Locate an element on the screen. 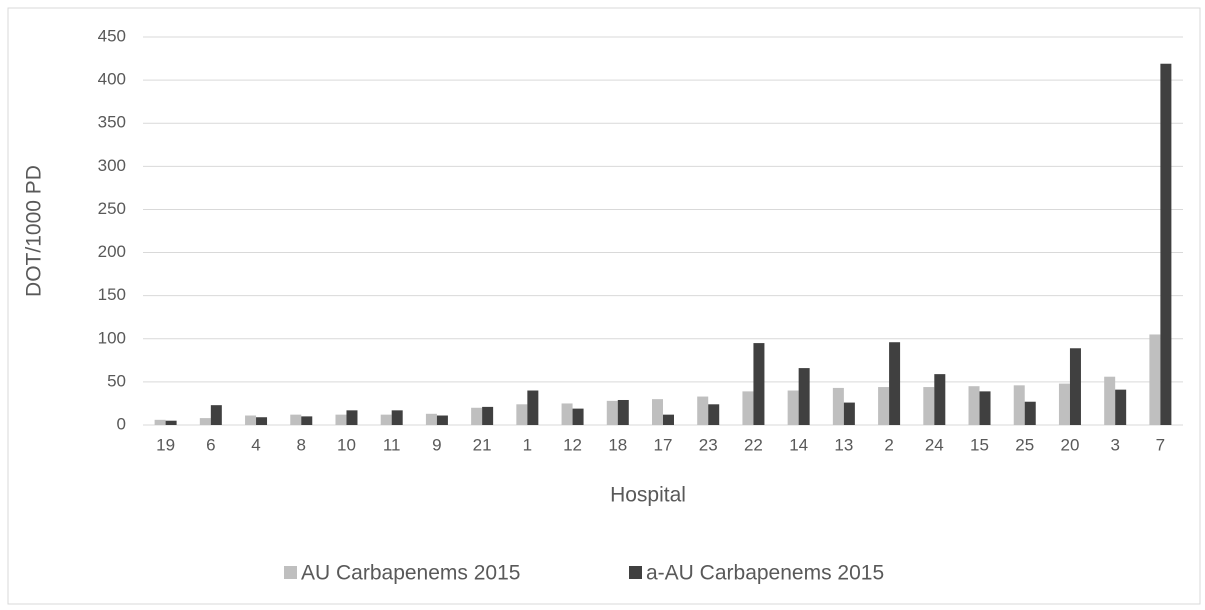  x-tick-label: 22 is located at coordinates (753, 444).